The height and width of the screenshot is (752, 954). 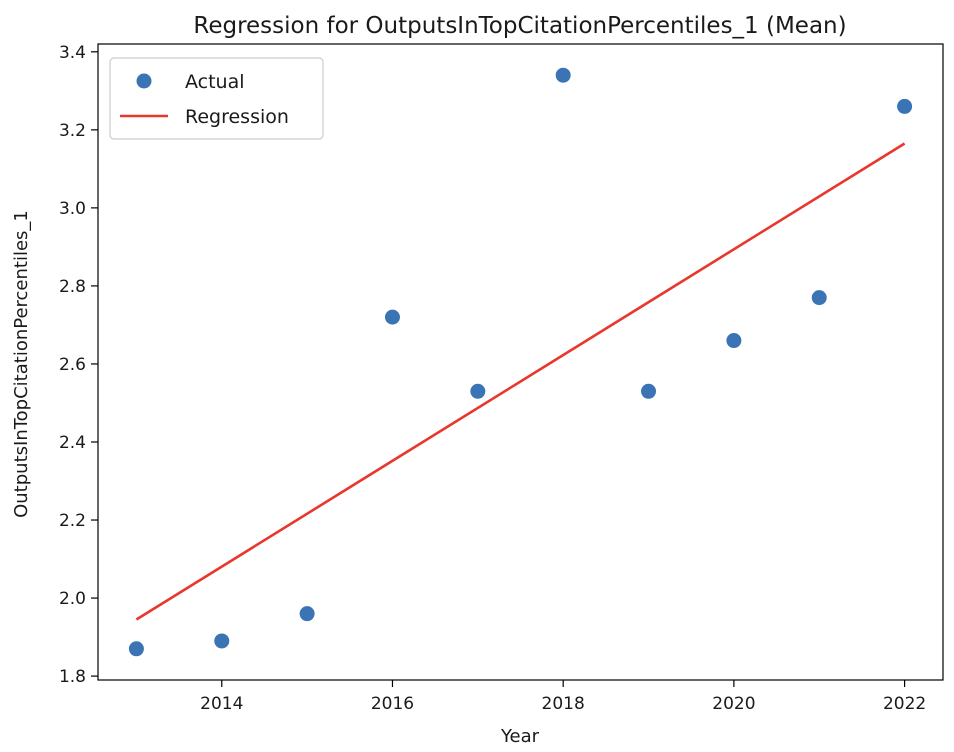 I want to click on y-tick-label: 2.0, so click(x=72, y=599).